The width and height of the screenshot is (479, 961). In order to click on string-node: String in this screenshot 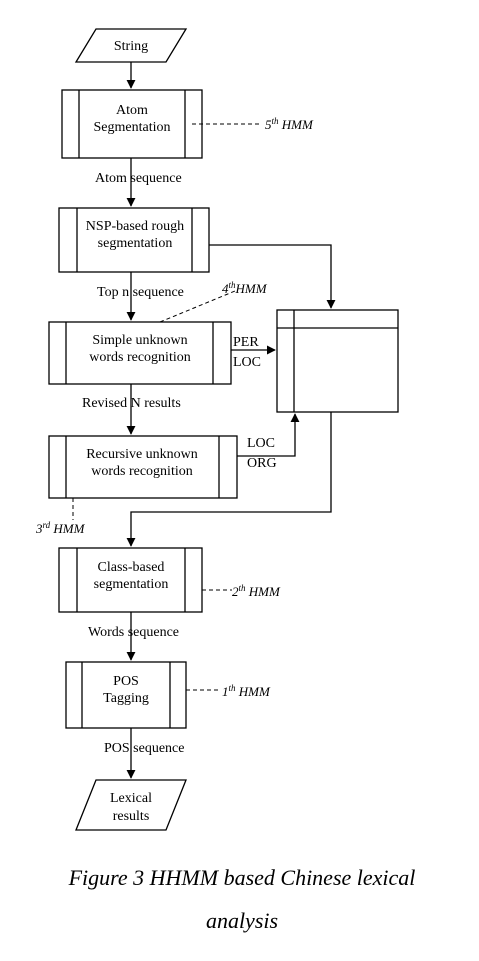, I will do `click(131, 45)`.